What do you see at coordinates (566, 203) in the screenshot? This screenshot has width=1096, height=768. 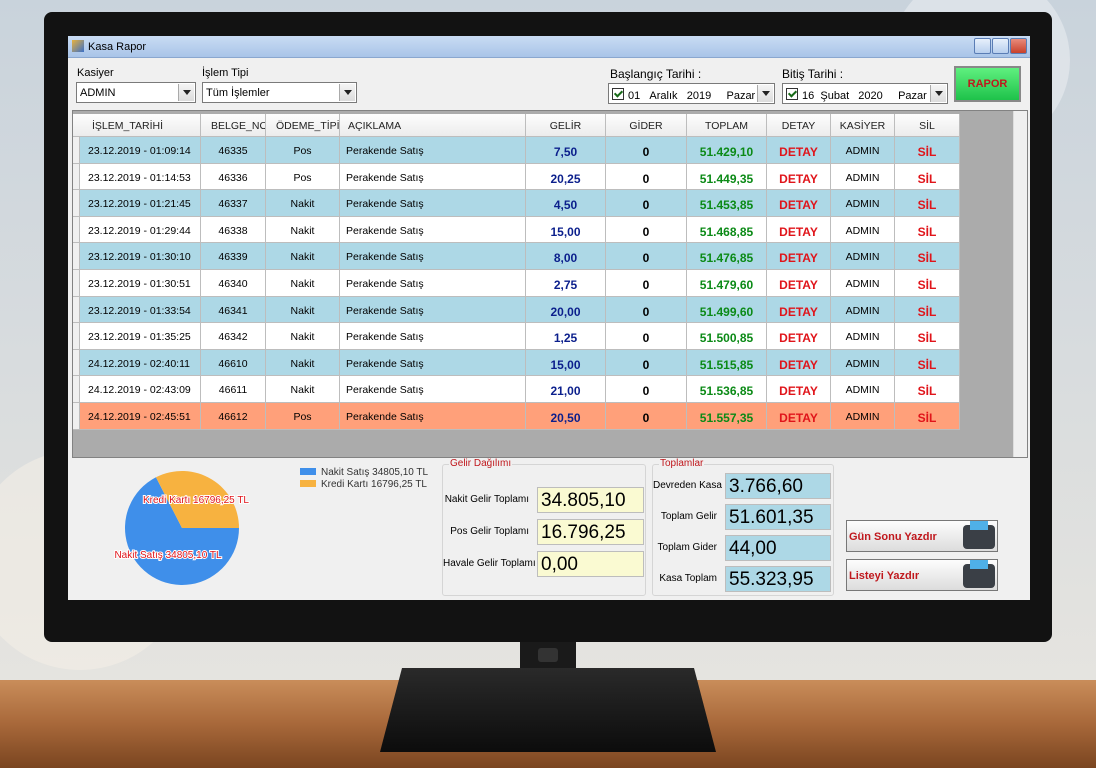 I see `table-cell: 4,50` at bounding box center [566, 203].